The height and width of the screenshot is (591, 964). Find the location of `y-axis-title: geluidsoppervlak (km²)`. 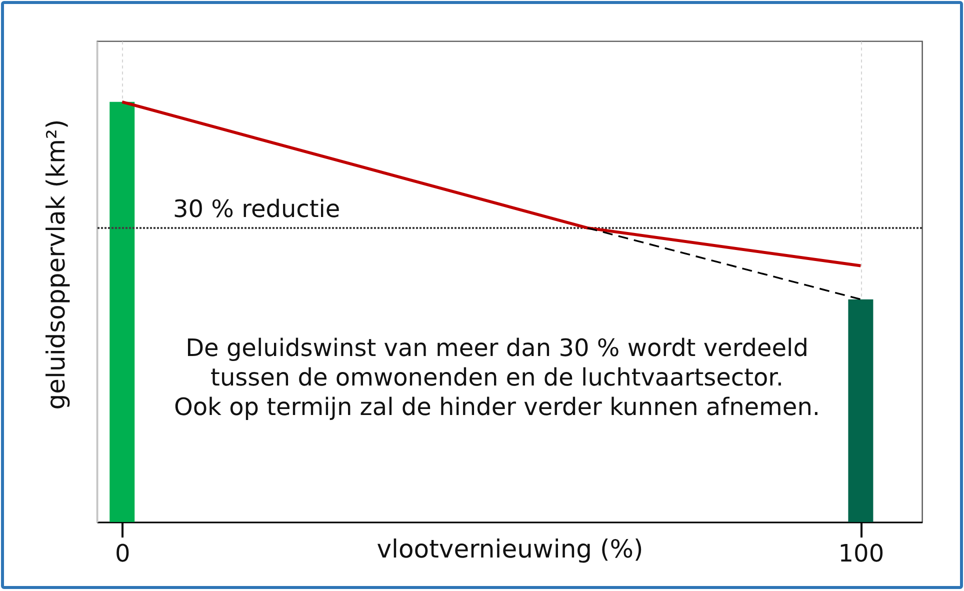

y-axis-title: geluidsoppervlak (km²) is located at coordinates (56, 264).